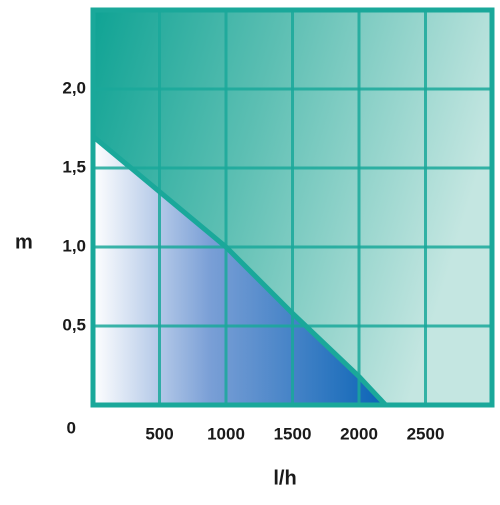  I want to click on x-tick-label: 1500, so click(293, 433).